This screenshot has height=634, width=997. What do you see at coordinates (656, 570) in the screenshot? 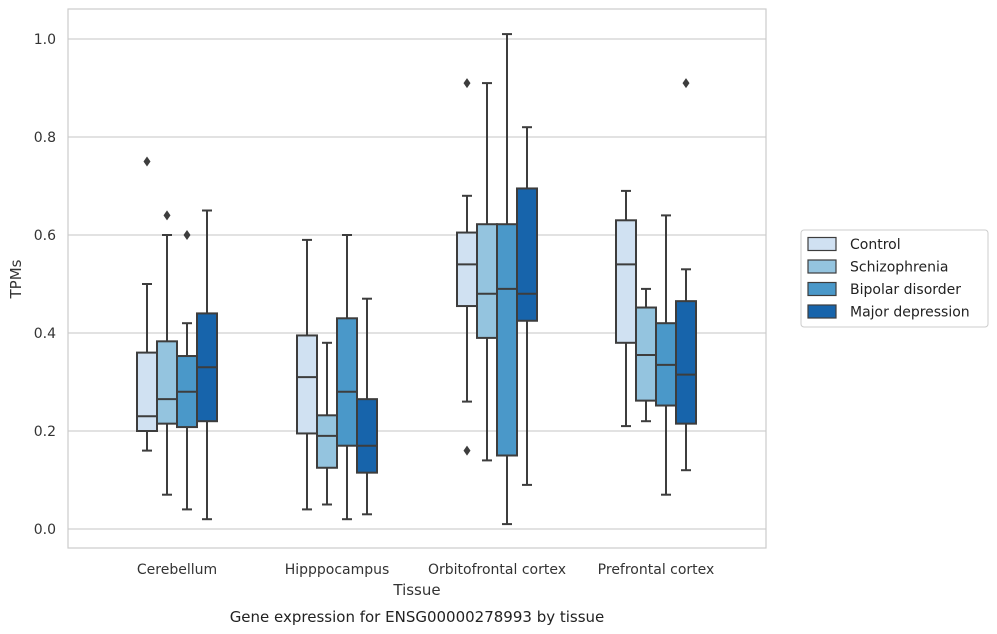
I see `x-tick-label: Prefrontal cortex` at bounding box center [656, 570].